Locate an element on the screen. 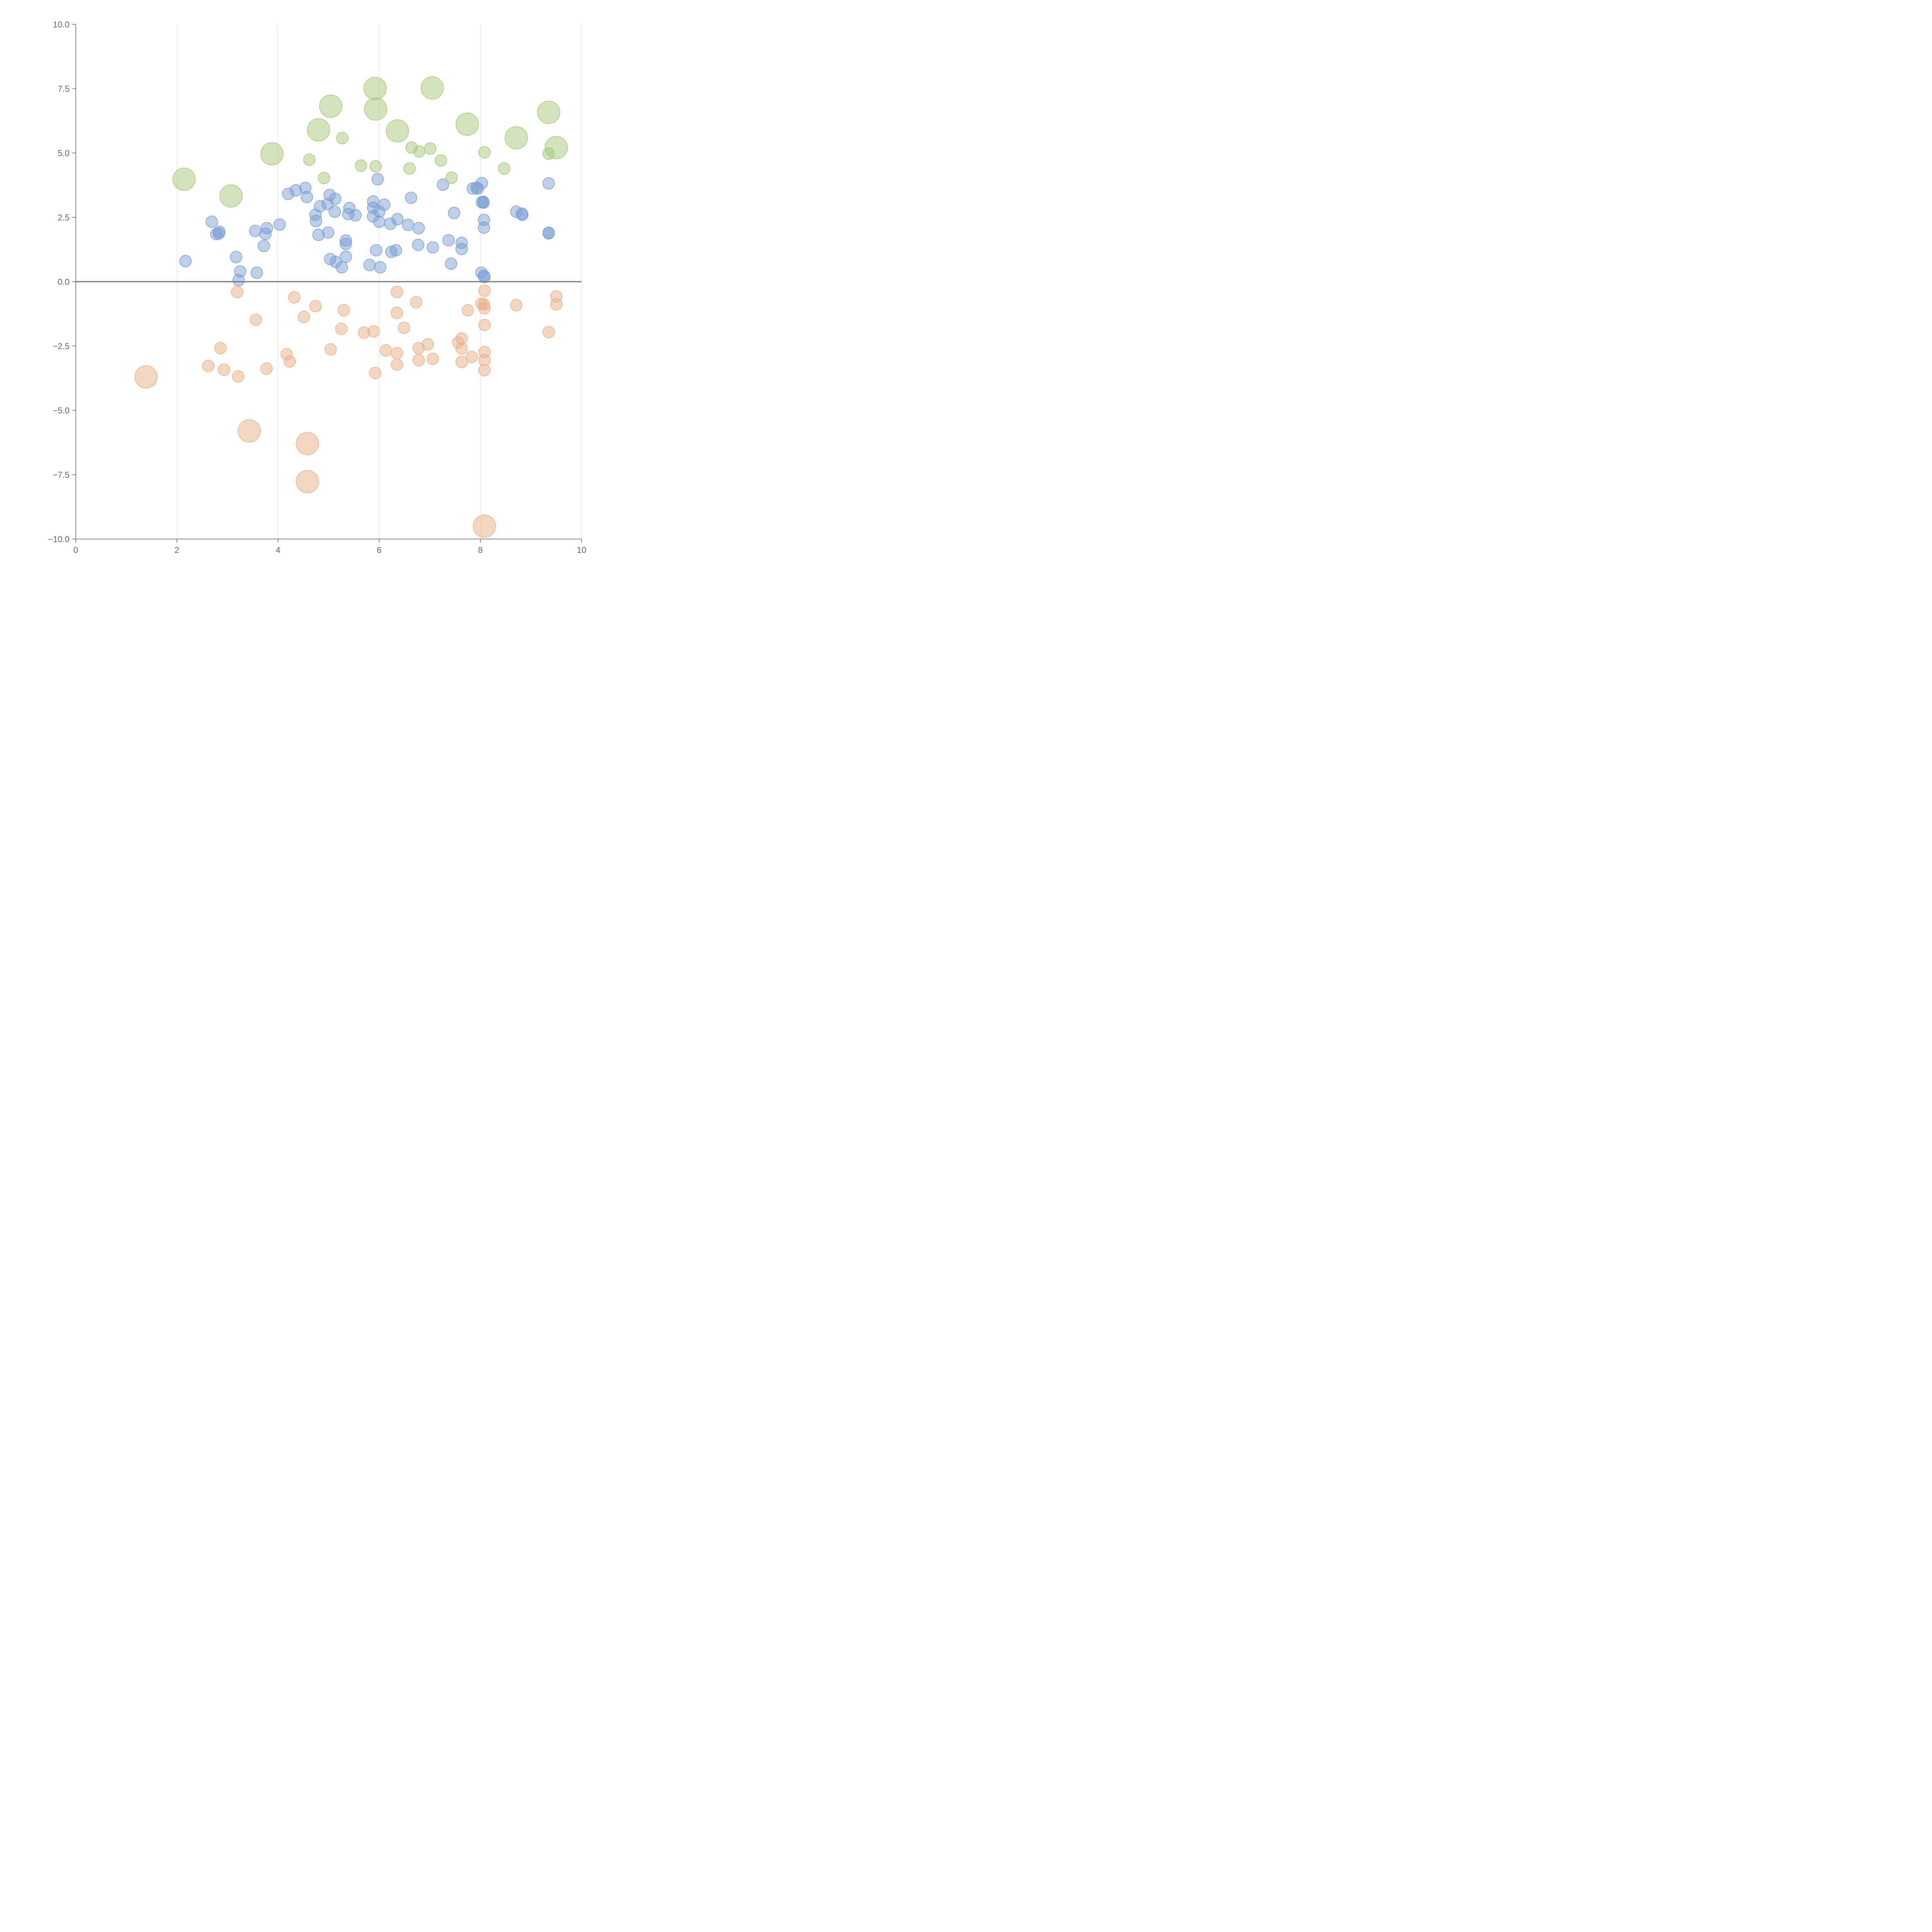 The image size is (1932, 1932). y-axis-ticks: −10.0 −7.5 −5.0 −2.5 0.0 2.5 5.0 7.5 10.0 is located at coordinates (62, 282).